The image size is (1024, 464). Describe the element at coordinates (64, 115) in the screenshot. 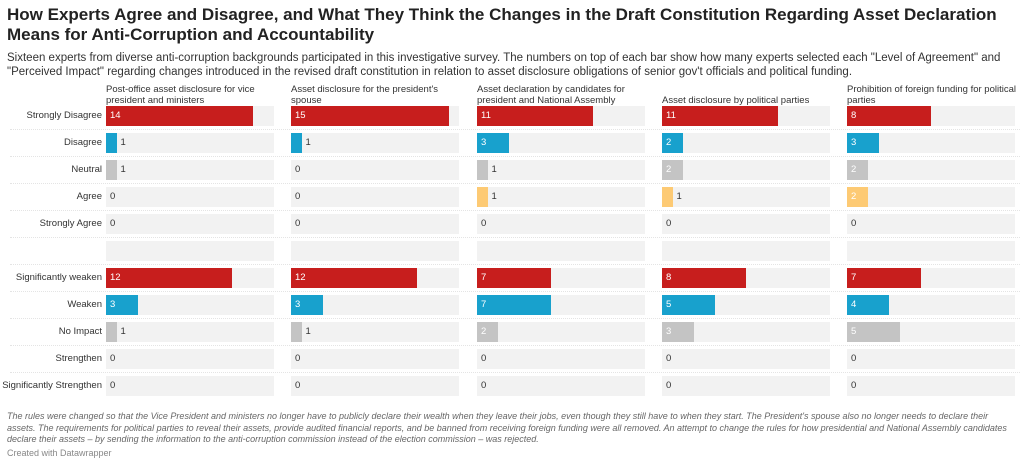

I see `row-label: Strongly Disagree` at that location.